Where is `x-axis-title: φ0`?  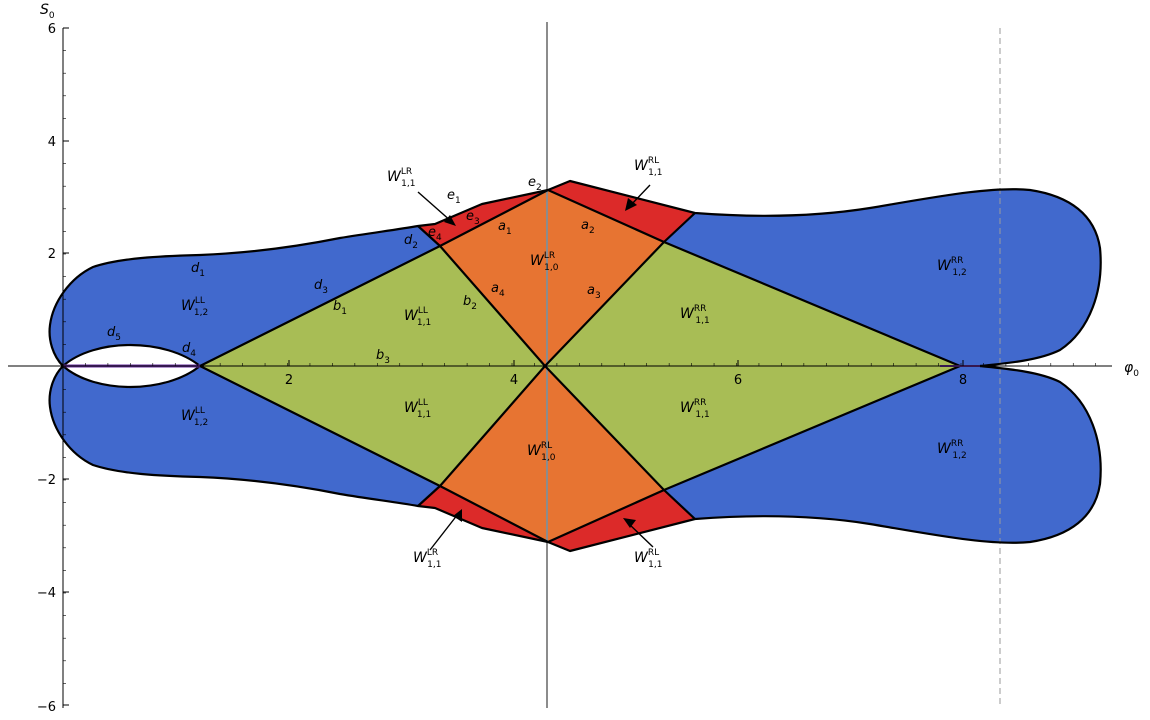 x-axis-title: φ0 is located at coordinates (1131, 369).